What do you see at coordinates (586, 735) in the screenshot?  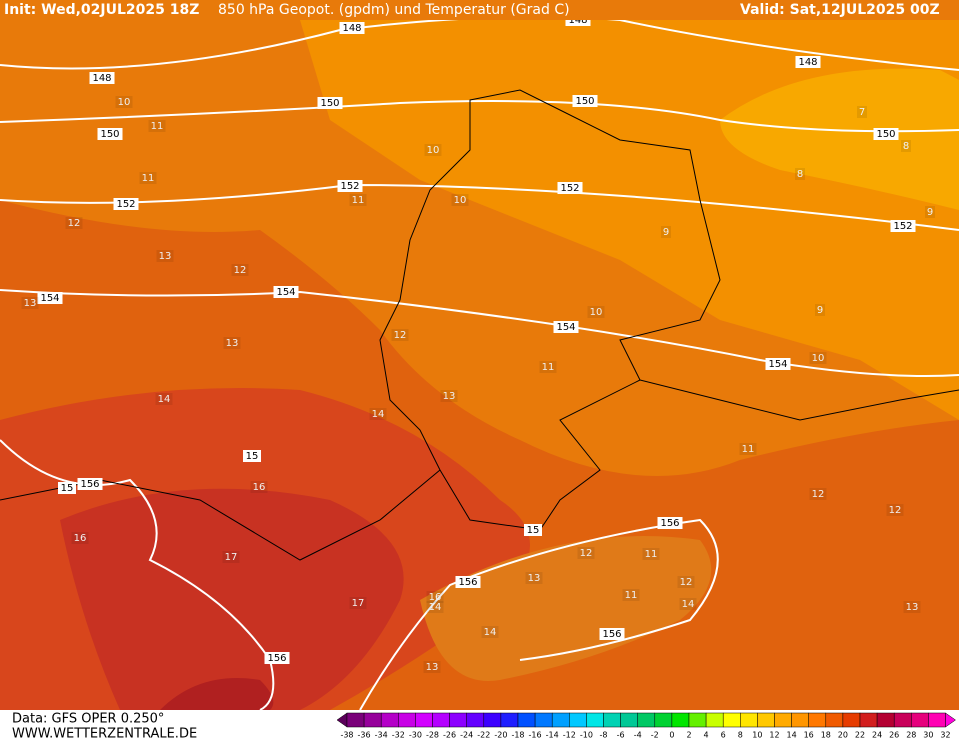 I see `colorbar-label: -10` at bounding box center [586, 735].